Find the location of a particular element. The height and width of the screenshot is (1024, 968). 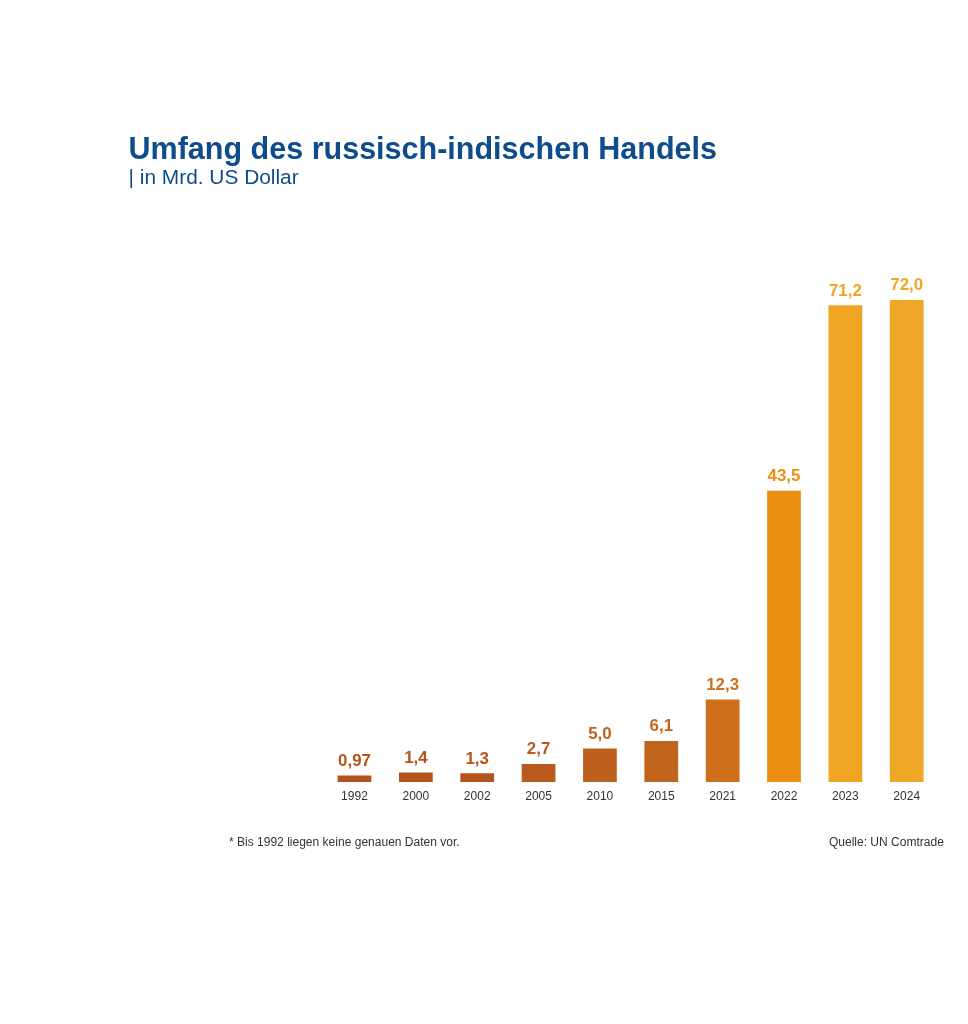

chart-title: Umfang des russisch-indischen Handels is located at coordinates (422, 148).